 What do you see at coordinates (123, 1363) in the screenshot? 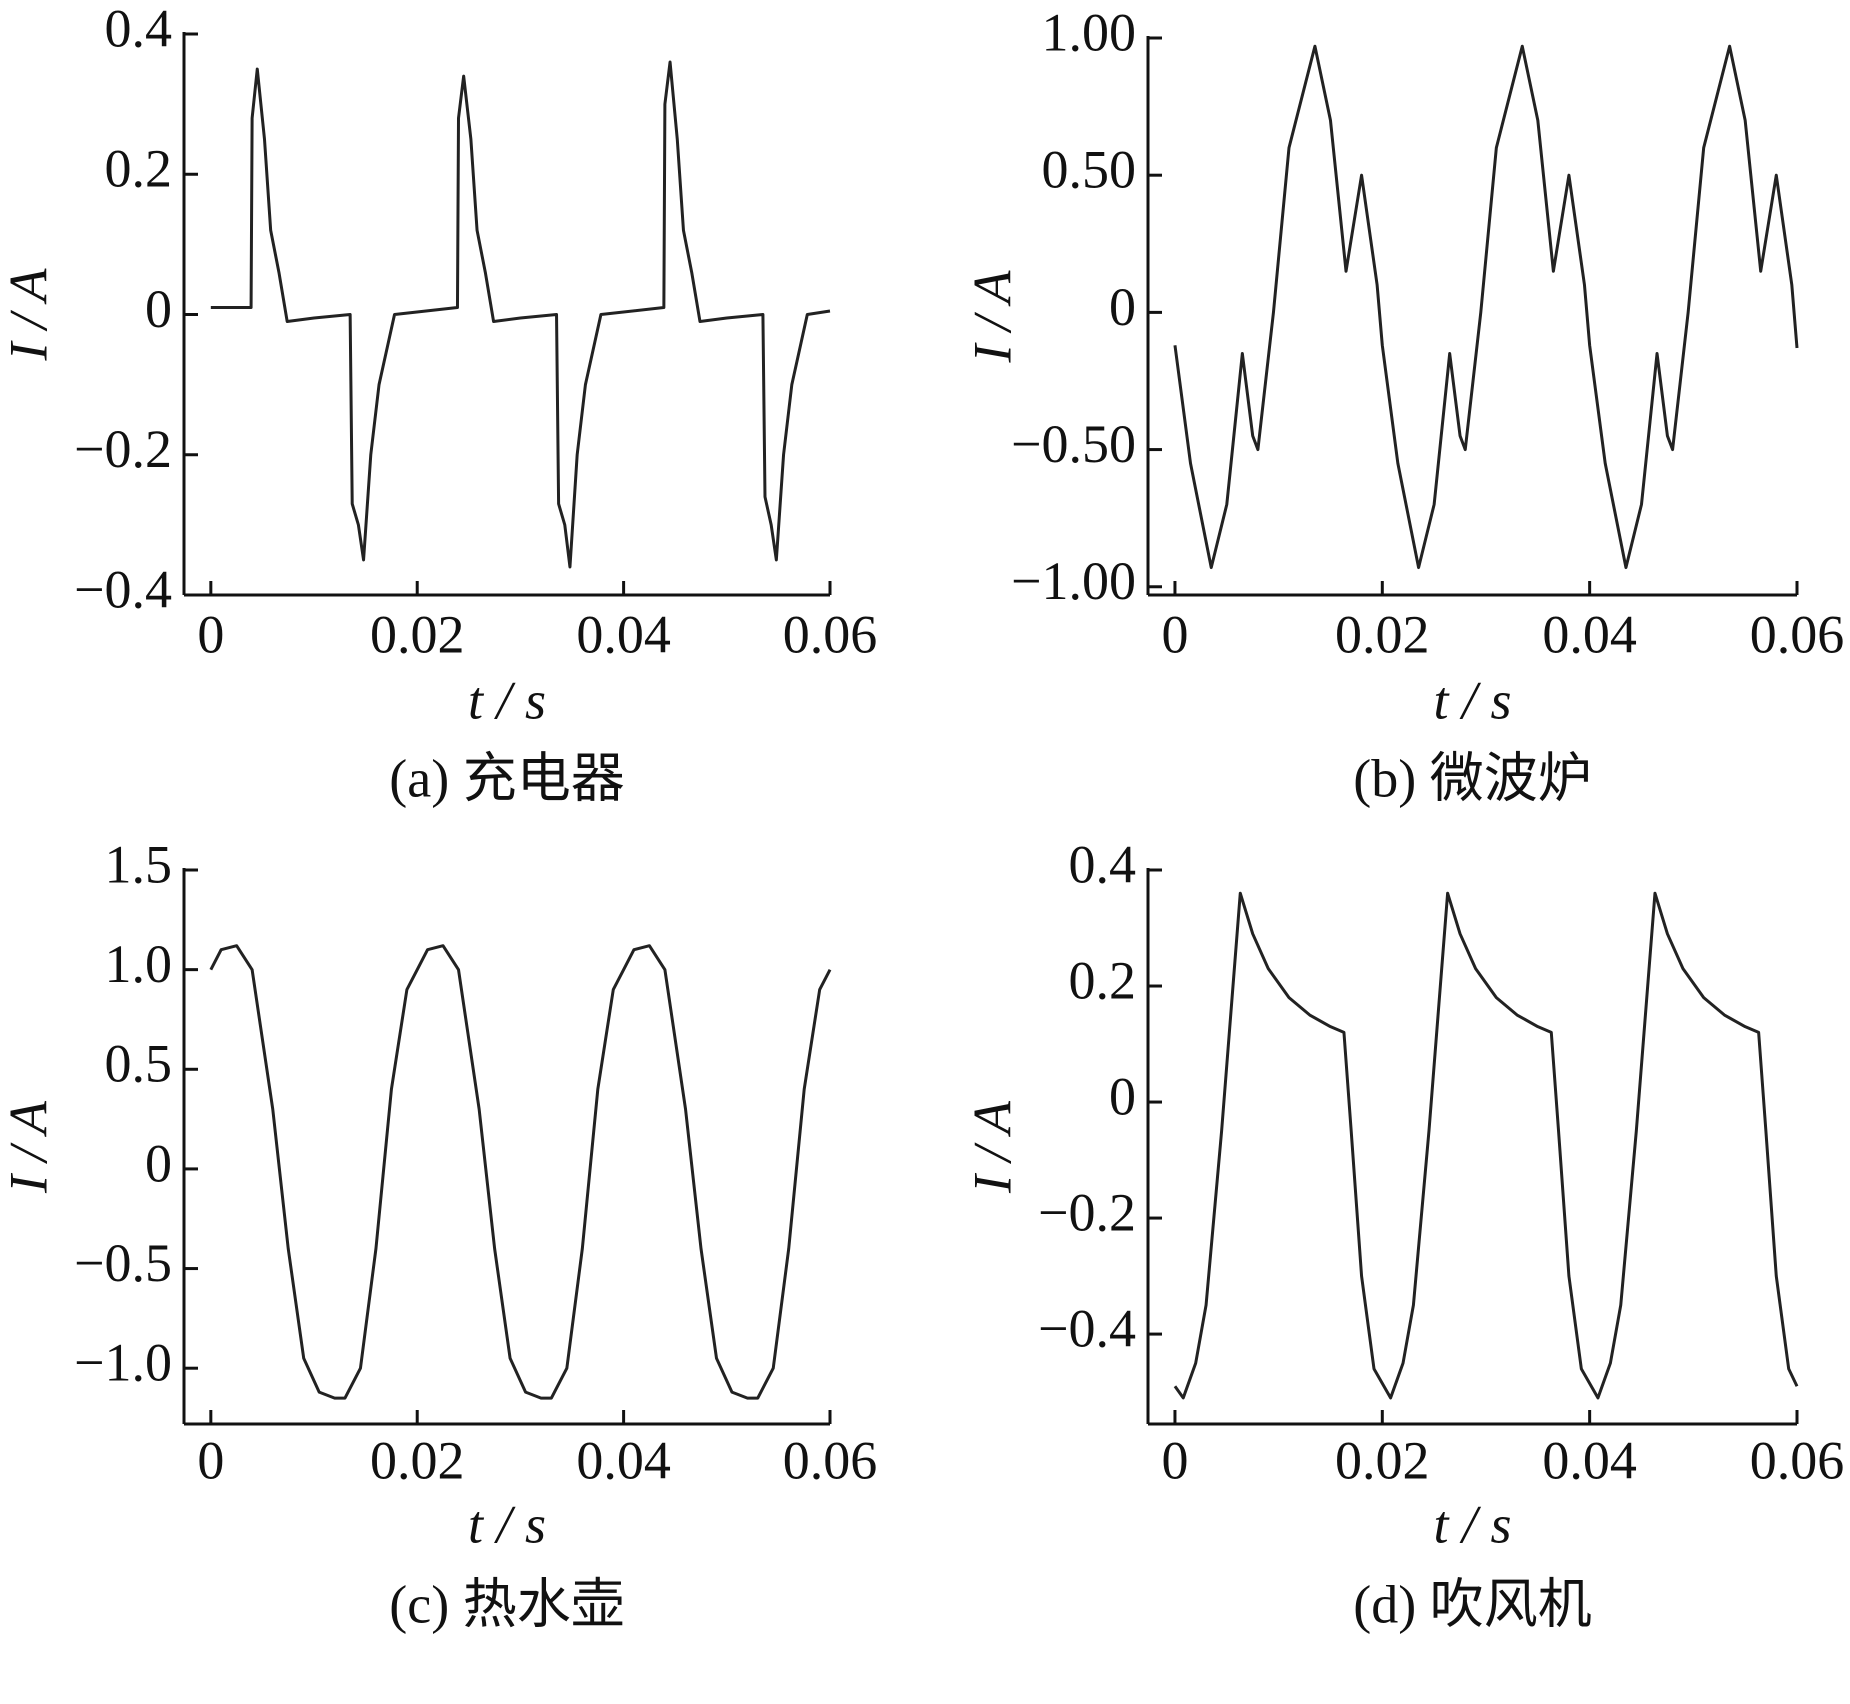
I see `y-tick-label: −1.0` at bounding box center [123, 1363].